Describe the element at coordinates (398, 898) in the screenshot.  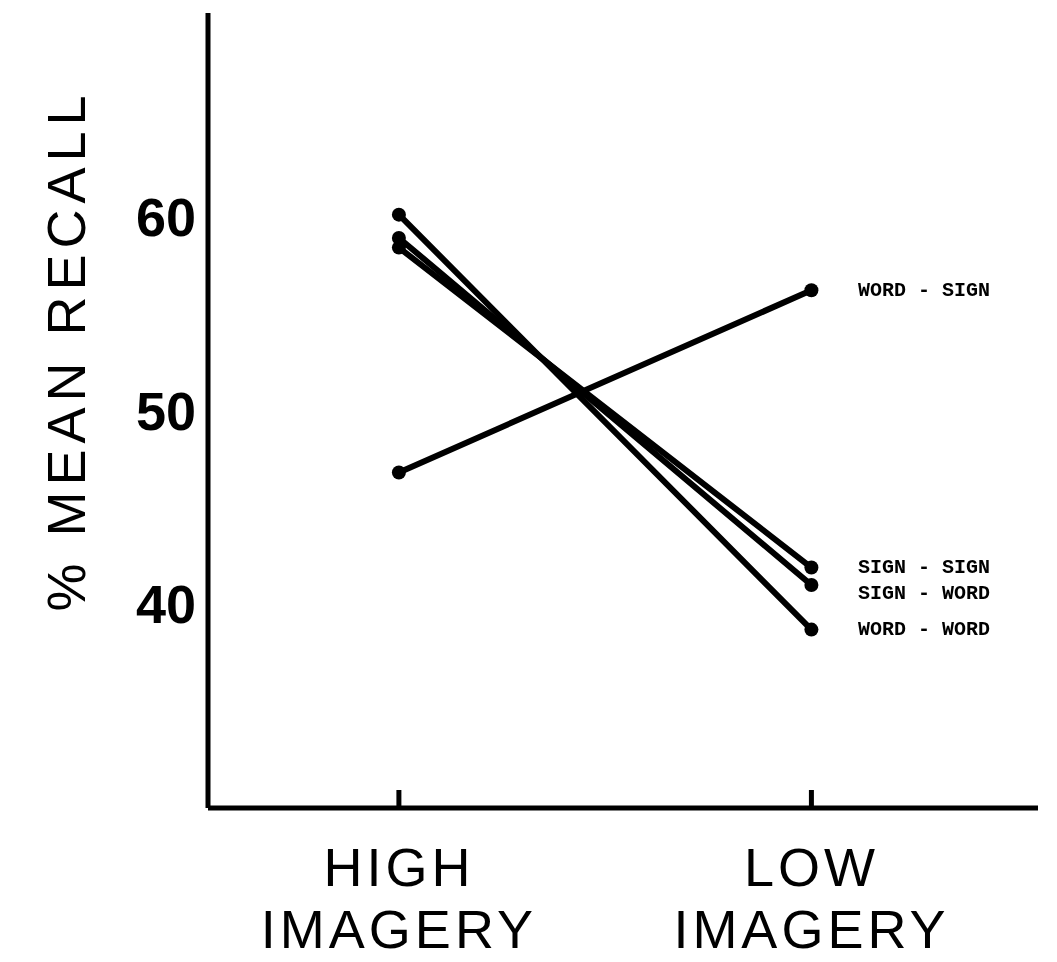
I see `x-tick-label: HIGH IMAGERY` at that location.